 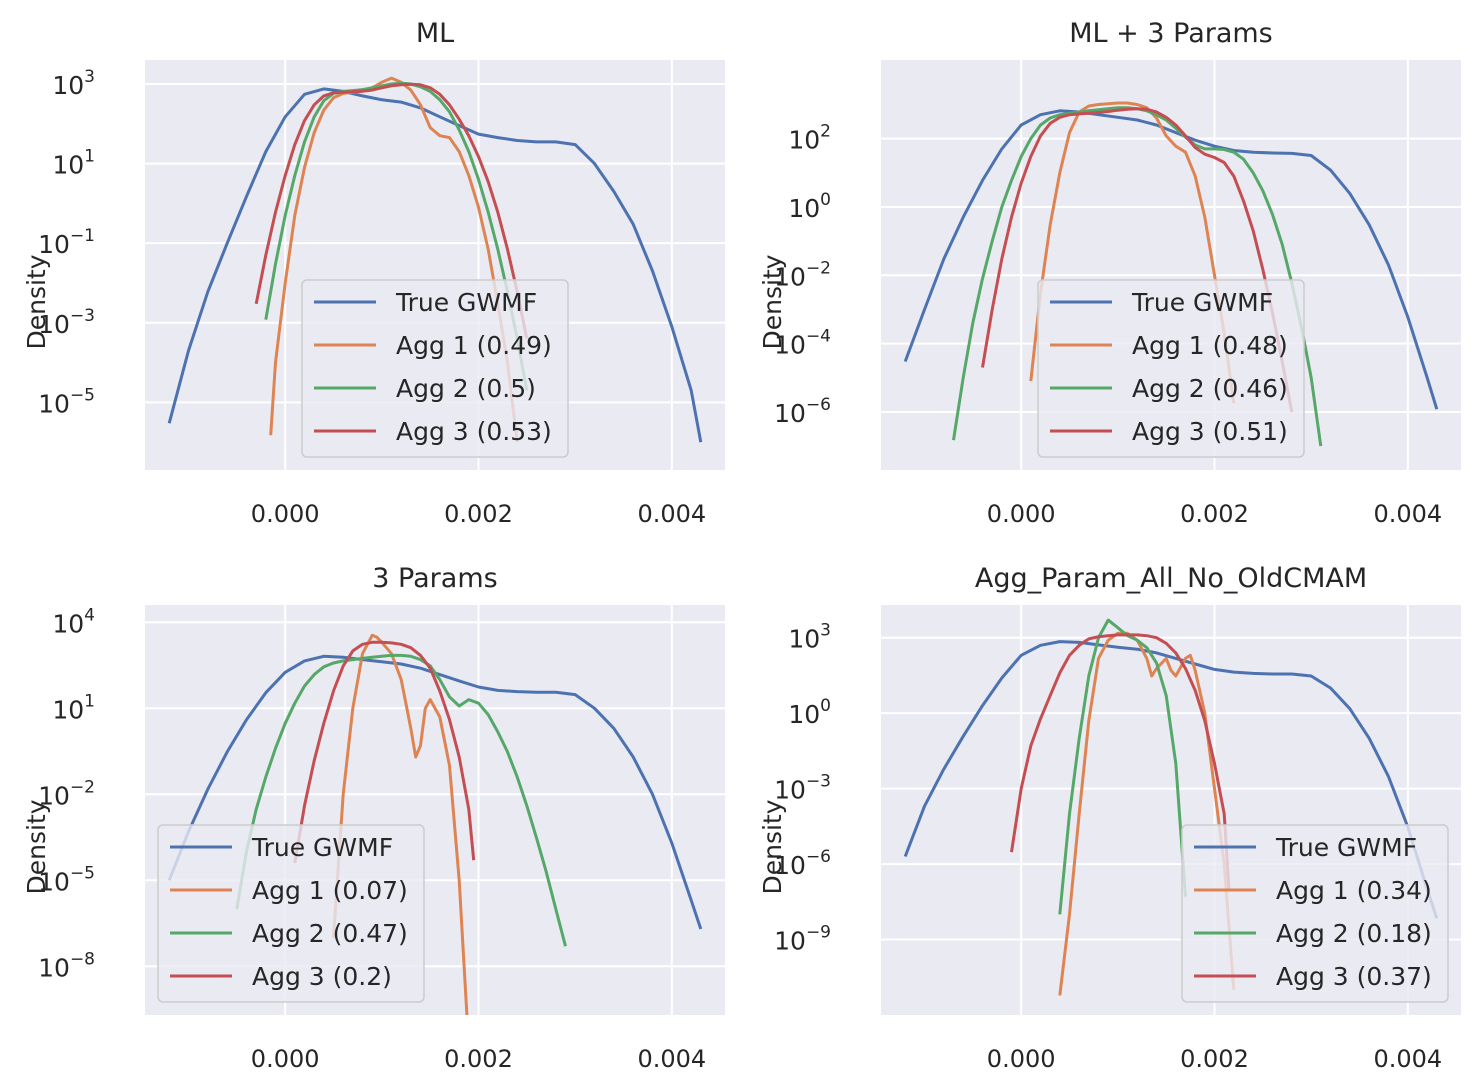 What do you see at coordinates (1354, 890) in the screenshot?
I see `legend-label-2: Agg 1 (0.34)` at bounding box center [1354, 890].